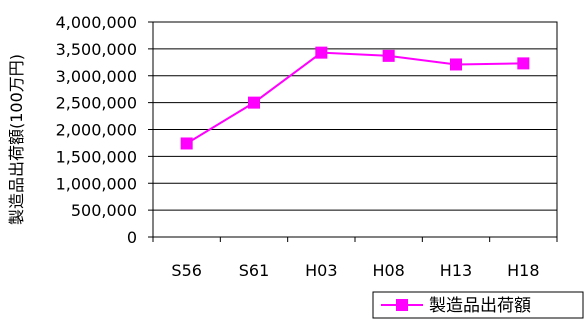 The height and width of the screenshot is (320, 588). I want to click on x-axis-ticks: S56 S61 H03 H08 H13 H18, so click(355, 258).